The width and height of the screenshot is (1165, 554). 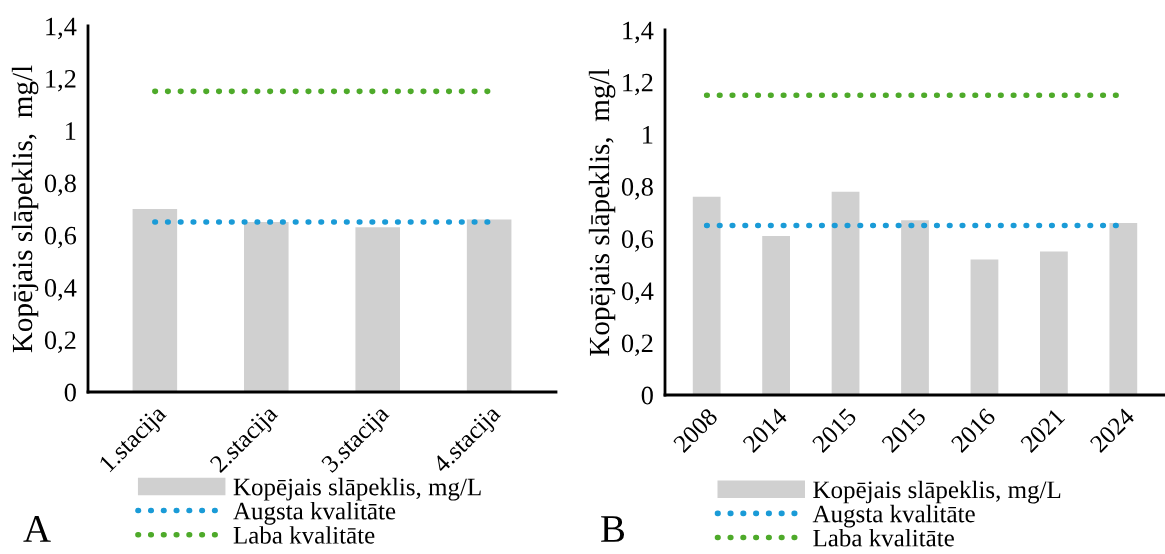 What do you see at coordinates (613, 529) in the screenshot?
I see `text: B` at bounding box center [613, 529].